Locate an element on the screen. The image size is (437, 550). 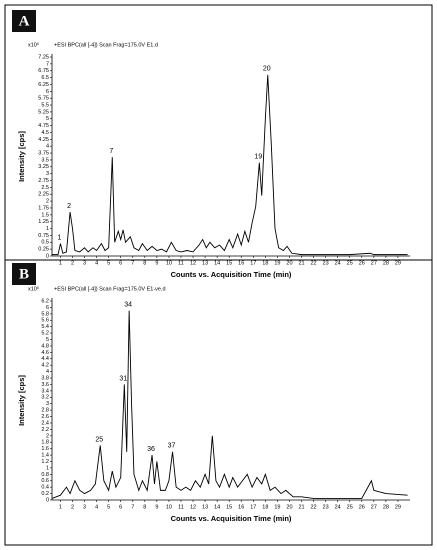
y-tick-label: 1.5 is located at coordinates (45, 215).